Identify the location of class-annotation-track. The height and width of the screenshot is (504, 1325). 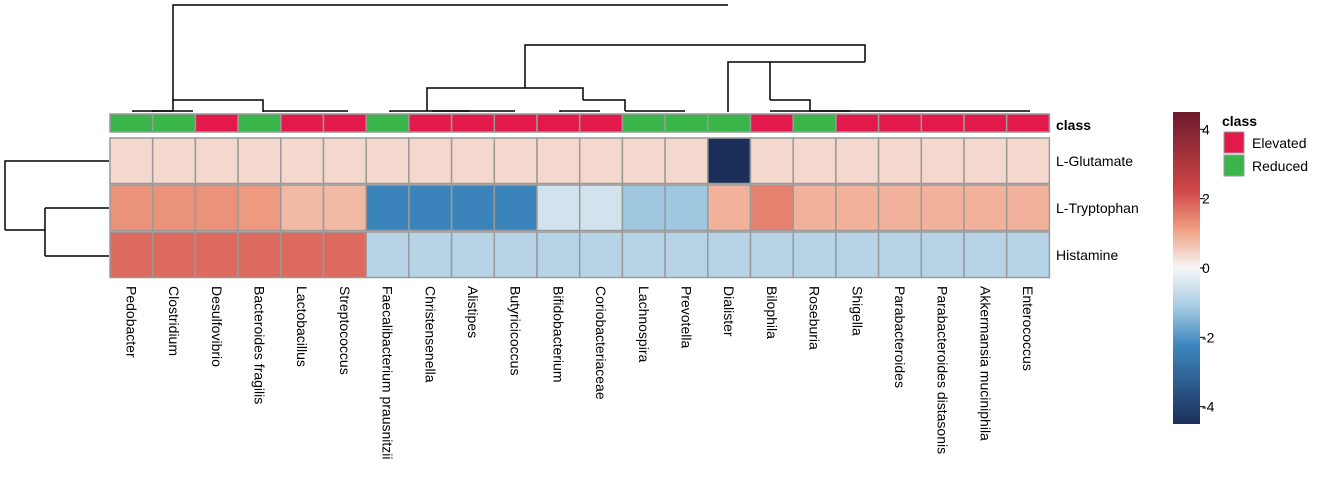
(580, 123).